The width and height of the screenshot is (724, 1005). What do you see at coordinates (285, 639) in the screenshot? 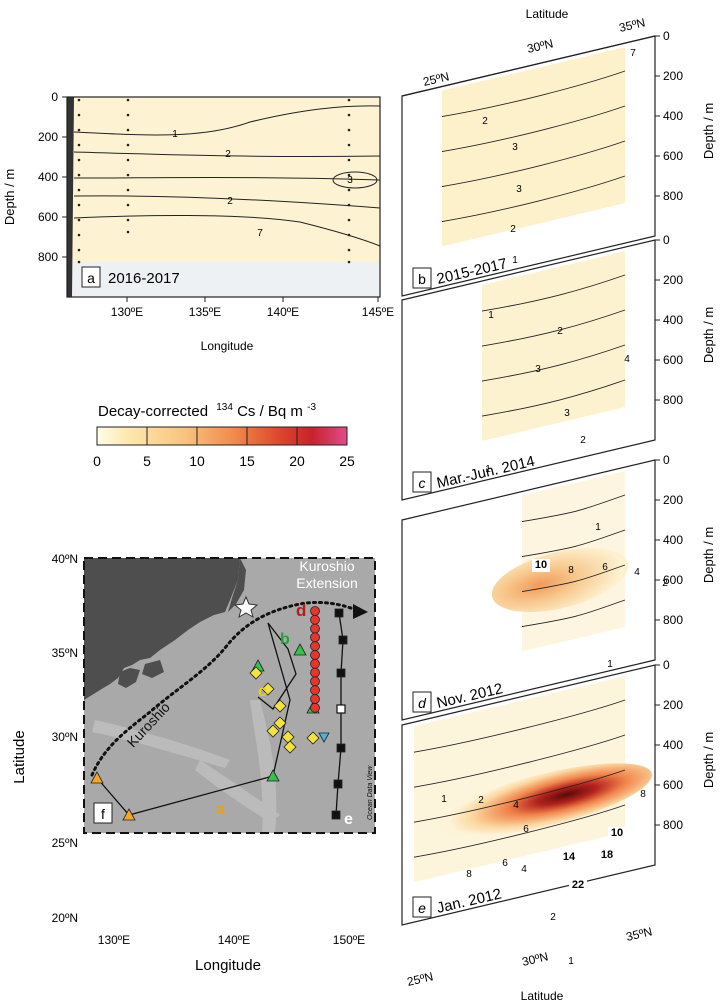
I see `map-label-b: b` at bounding box center [285, 639].